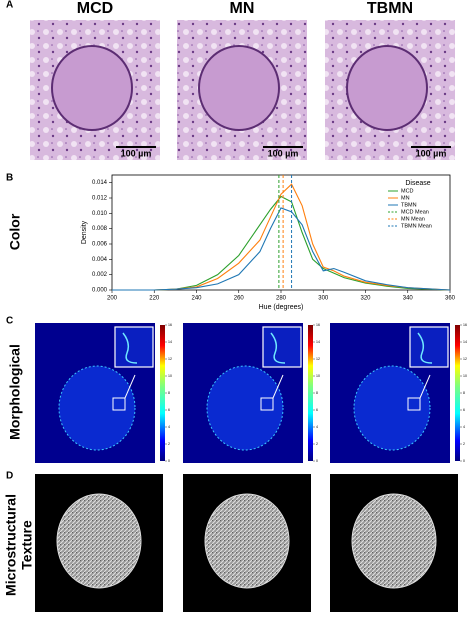 This screenshot has height=618, width=474. Describe the element at coordinates (9, 321) in the screenshot. I see `panel-letter: C` at that location.